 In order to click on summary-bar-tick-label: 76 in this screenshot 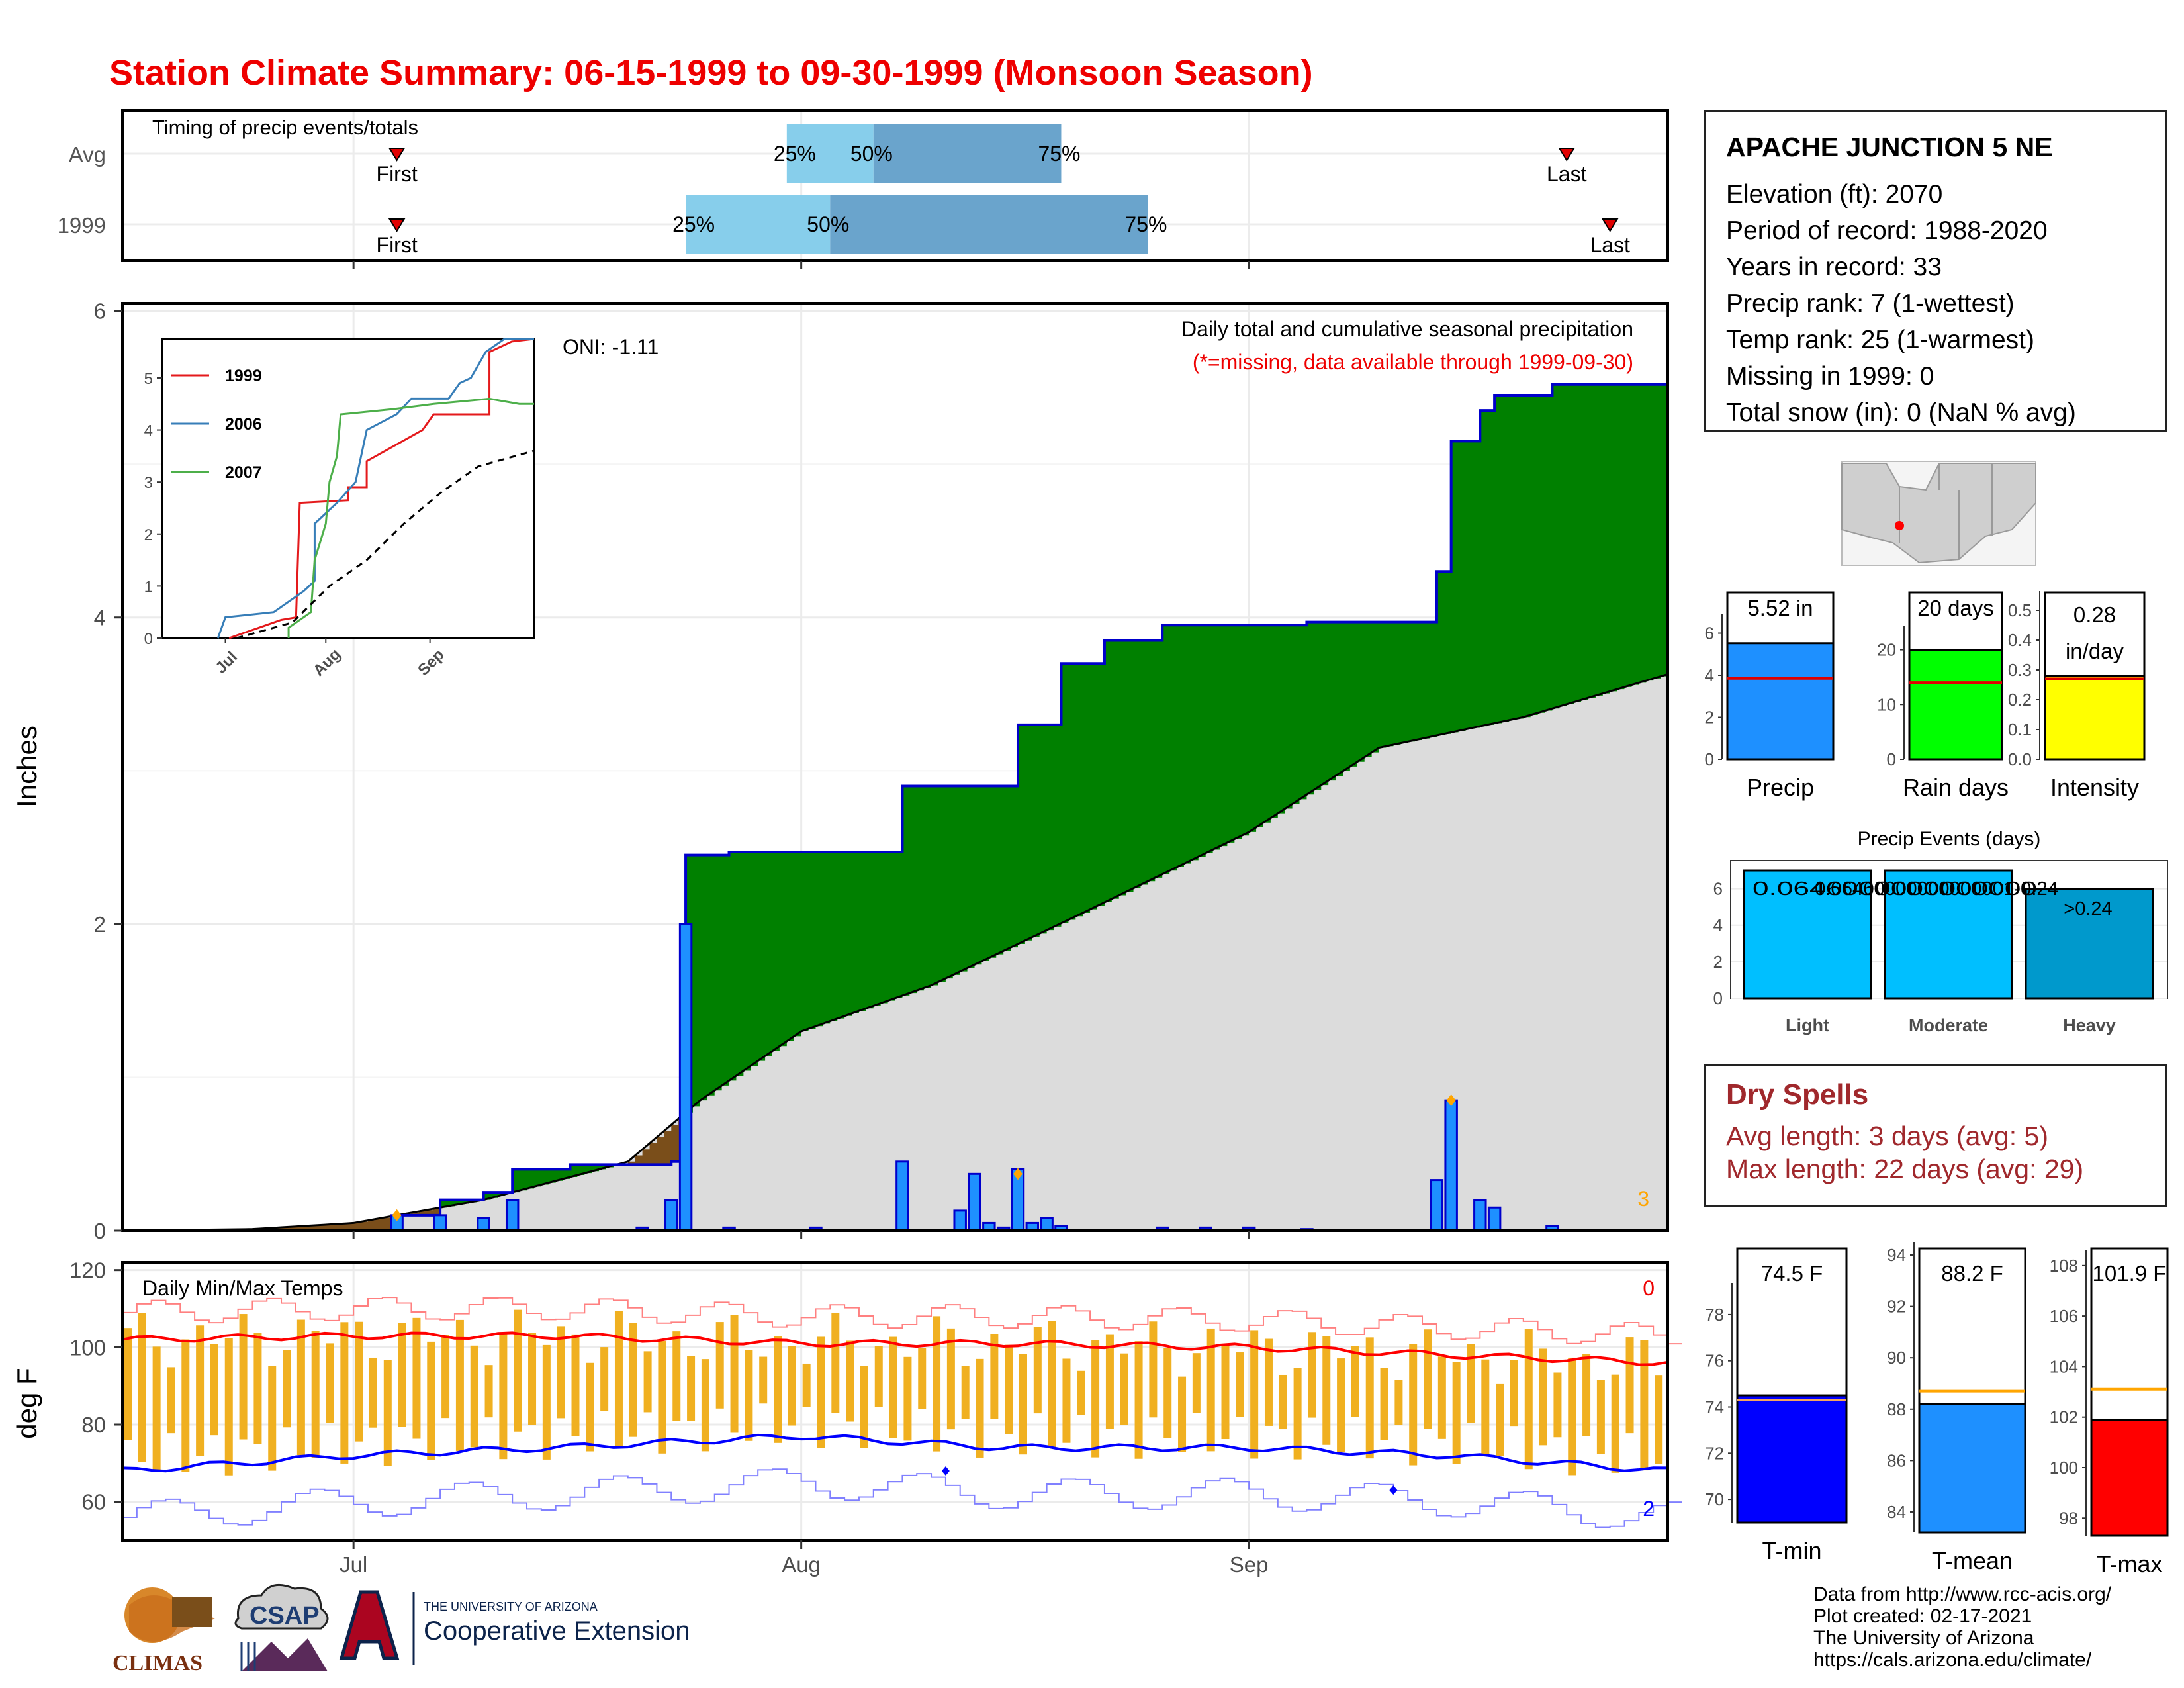, I will do `click(1715, 1361)`.